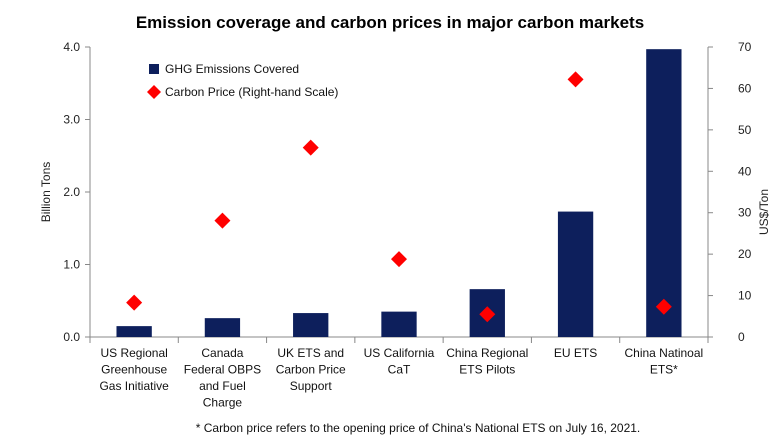 This screenshot has width=780, height=444. Describe the element at coordinates (154, 92) in the screenshot. I see `legend-swatch-price` at that location.